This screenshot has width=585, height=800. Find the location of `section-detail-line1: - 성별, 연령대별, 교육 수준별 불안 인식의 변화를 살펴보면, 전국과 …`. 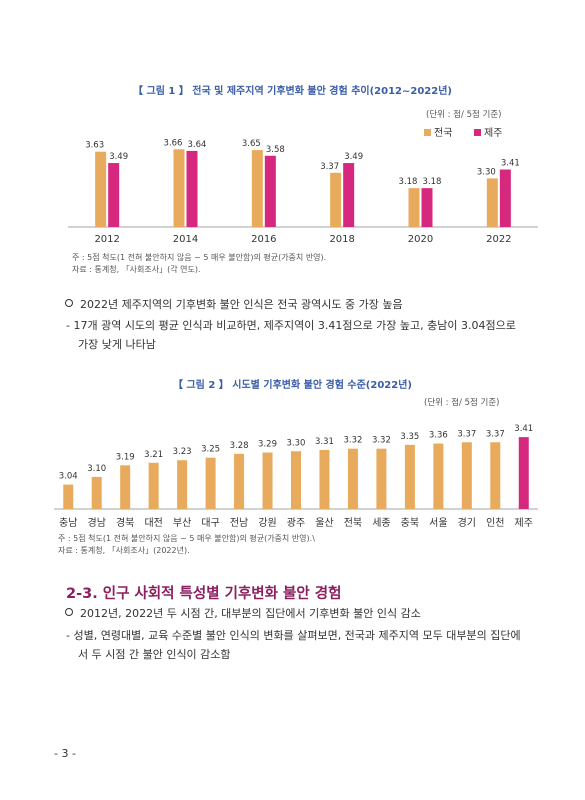

section-detail-line1: - 성별, 연령대별, 교육 수준별 불안 인식의 변화를 살펴보면, 전국과 … is located at coordinates (293, 635).